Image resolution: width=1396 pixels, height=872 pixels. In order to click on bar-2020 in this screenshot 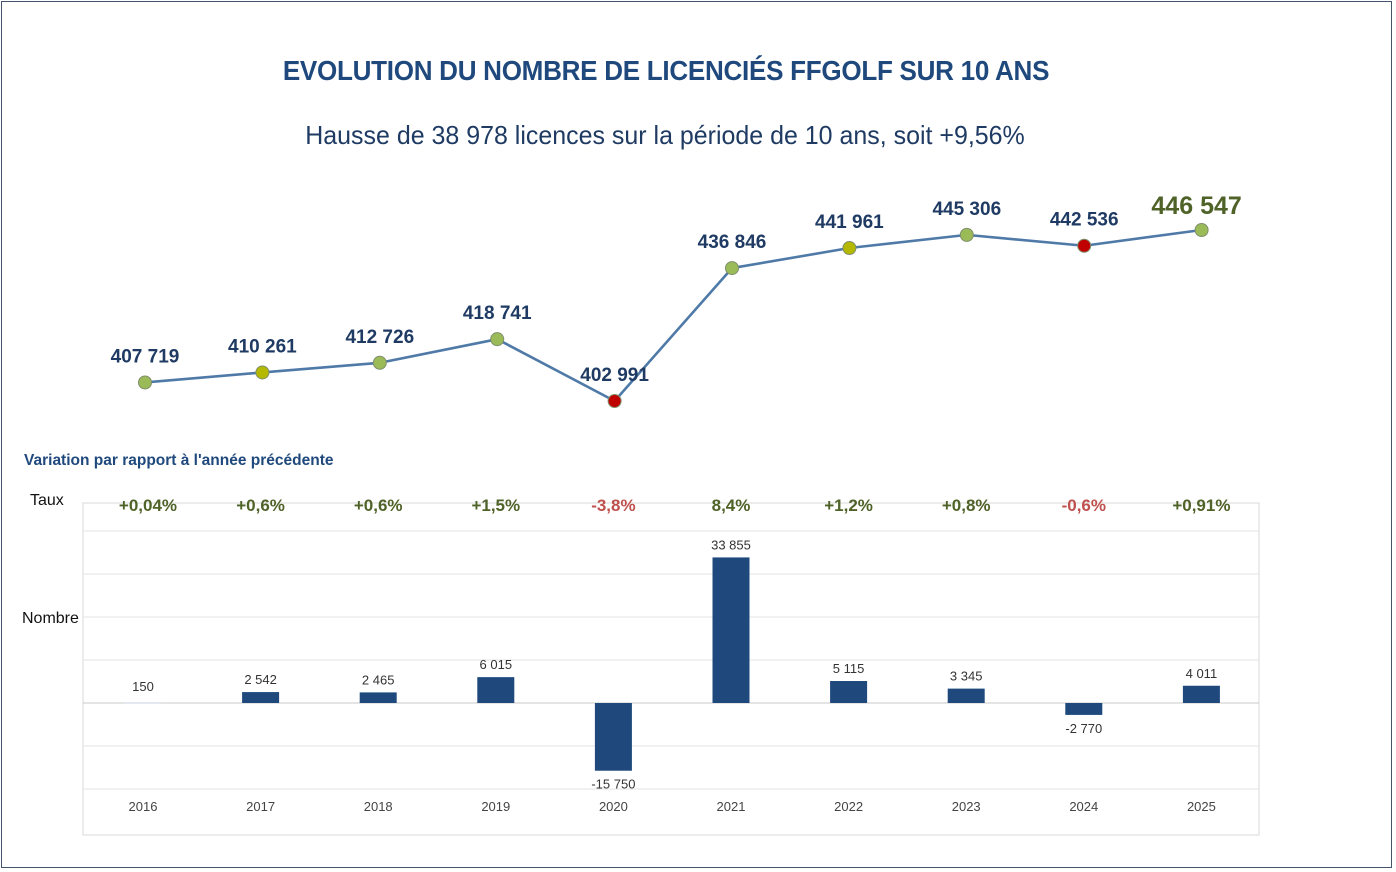, I will do `click(613, 737)`.